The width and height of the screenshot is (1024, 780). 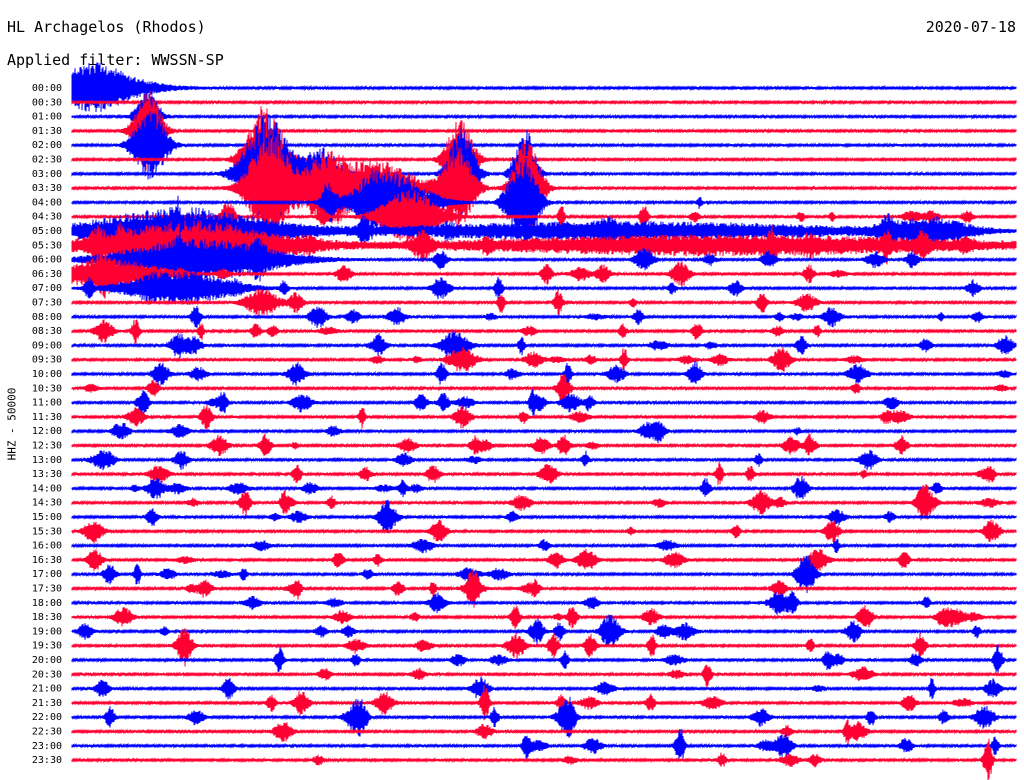 What do you see at coordinates (47, 760) in the screenshot?
I see `row-time-label: 23:30` at bounding box center [47, 760].